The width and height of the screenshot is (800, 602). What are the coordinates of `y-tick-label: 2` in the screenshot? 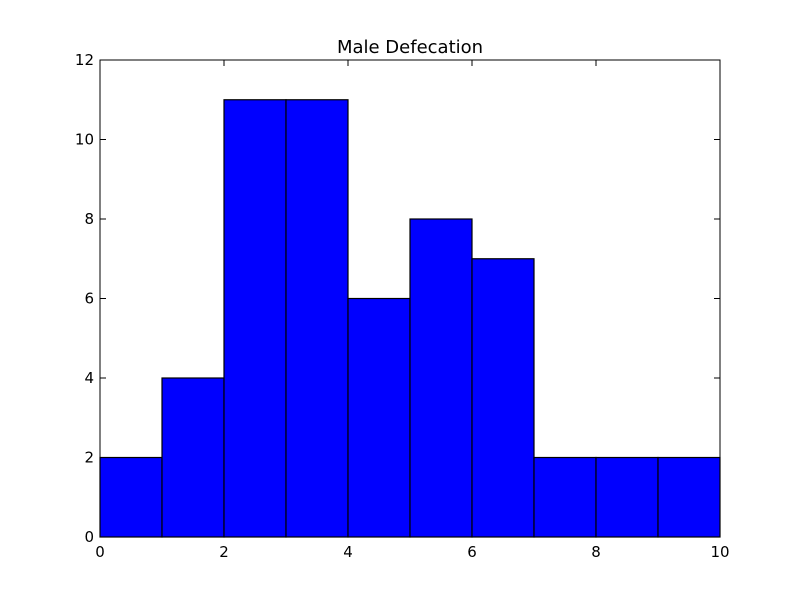 It's located at (89, 458).